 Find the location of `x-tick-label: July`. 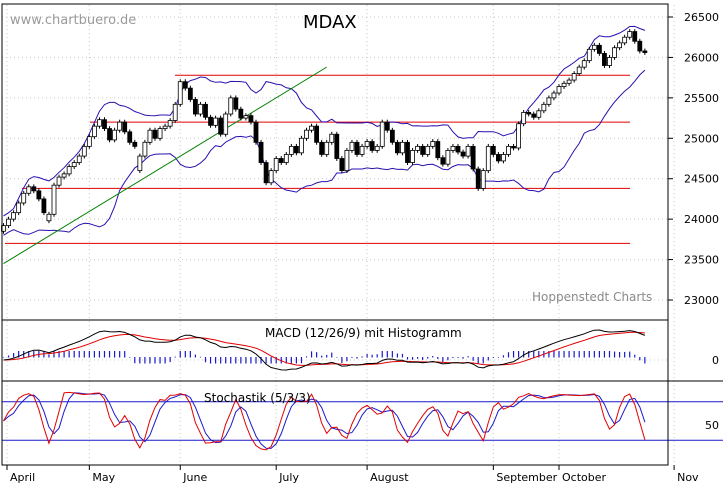

x-tick-label: July is located at coordinates (288, 477).